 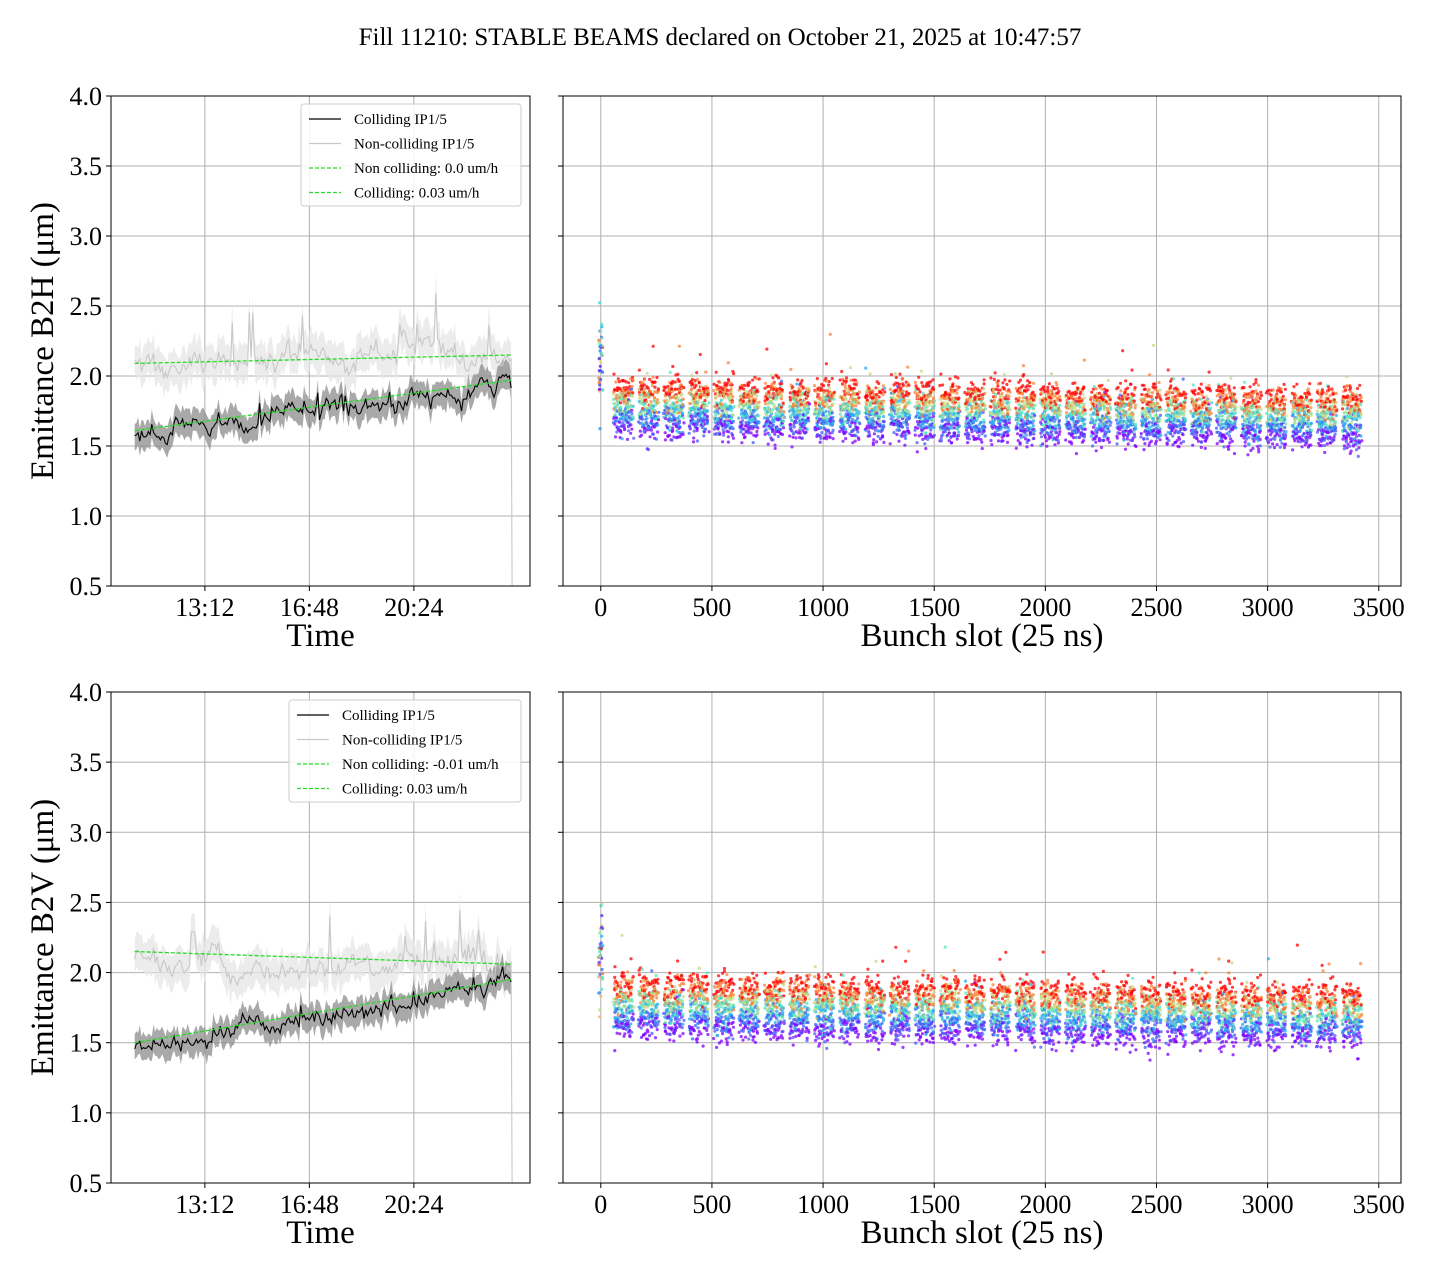 I want to click on y-tick-label: 1.5, so click(x=86, y=446).